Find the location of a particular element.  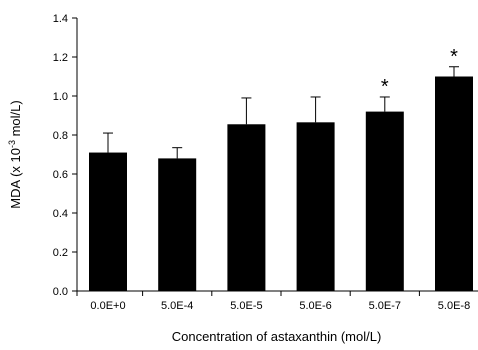

y-axis-label-prefix: MDA (x 10 is located at coordinates (15, 178).